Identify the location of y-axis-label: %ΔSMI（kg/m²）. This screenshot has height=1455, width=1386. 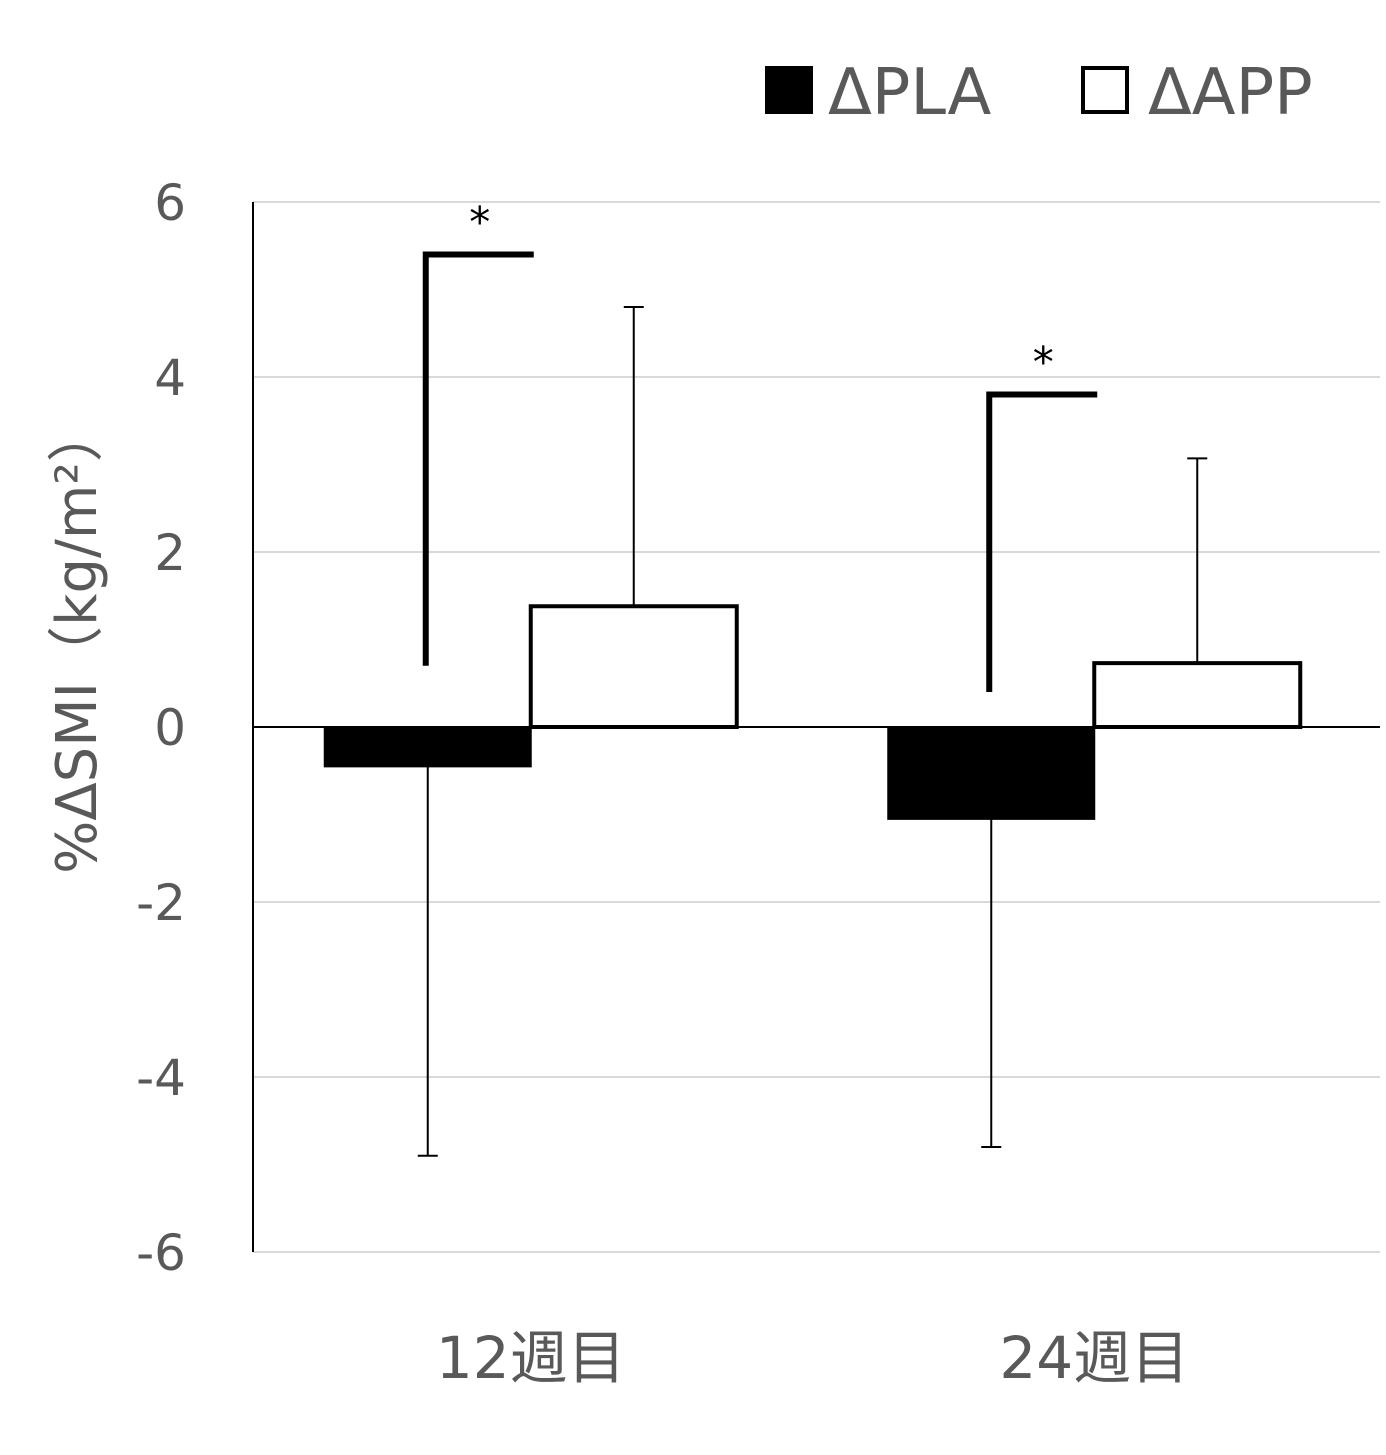
(77, 640).